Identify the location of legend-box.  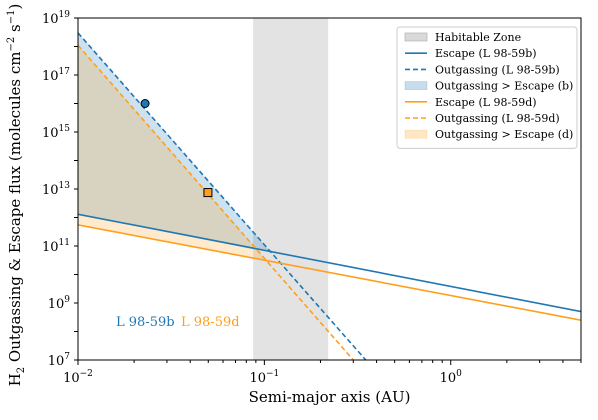
(487, 87).